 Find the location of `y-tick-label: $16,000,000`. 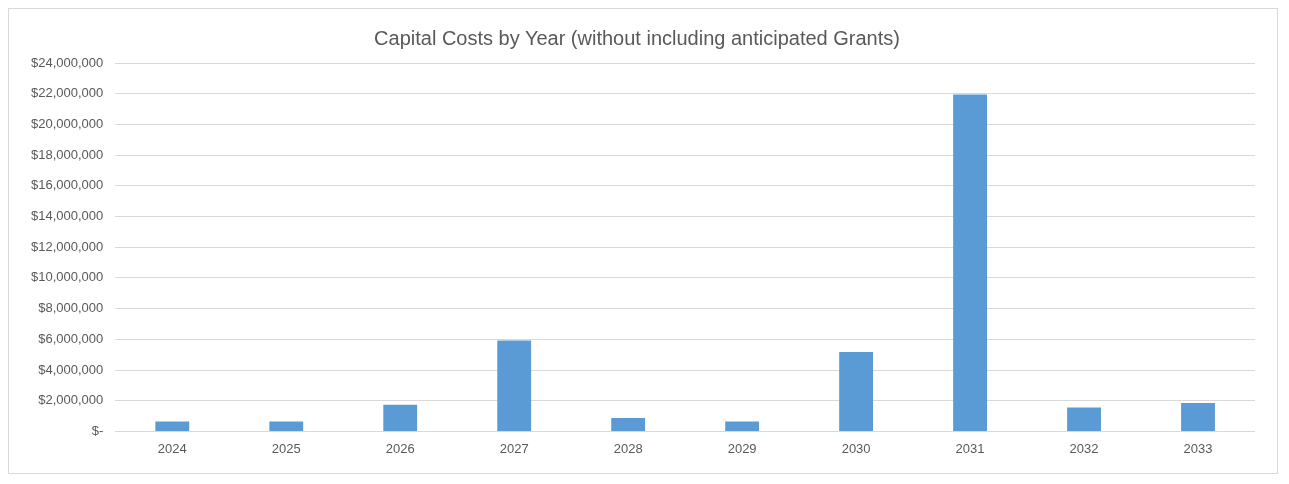

y-tick-label: $16,000,000 is located at coordinates (67, 185).